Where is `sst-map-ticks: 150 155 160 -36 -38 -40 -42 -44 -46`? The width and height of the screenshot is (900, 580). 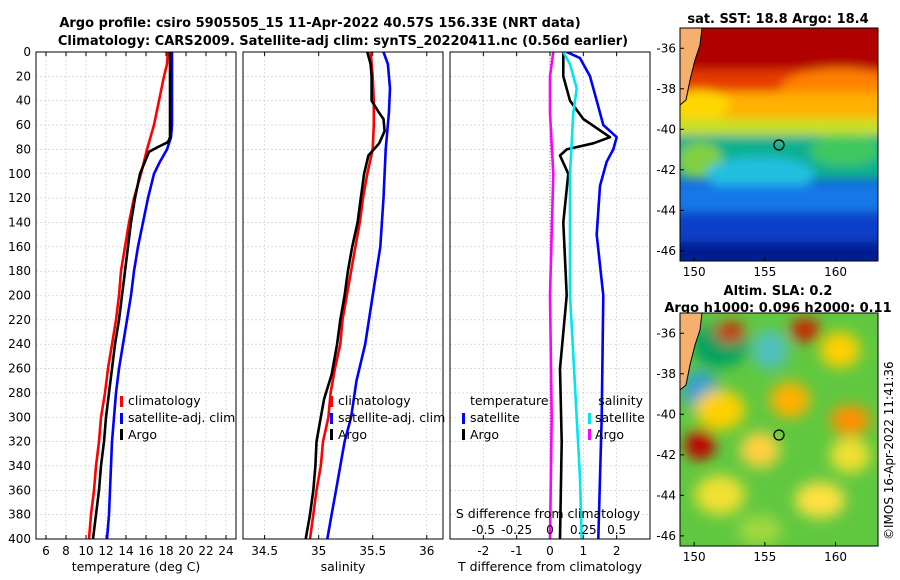 sst-map-ticks: 150 155 160 -36 -38 -40 -42 -44 -46 is located at coordinates (751, 160).